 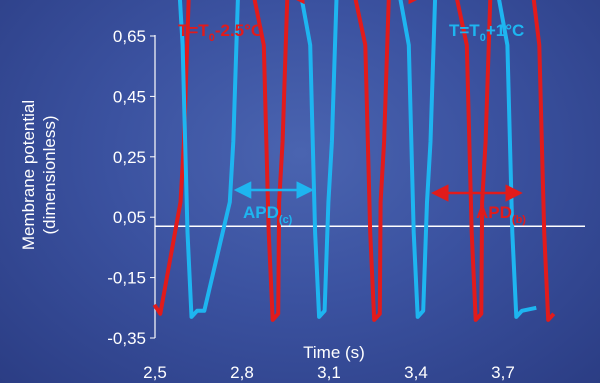 I want to click on y-tick-label: 0,45, so click(x=129, y=96).